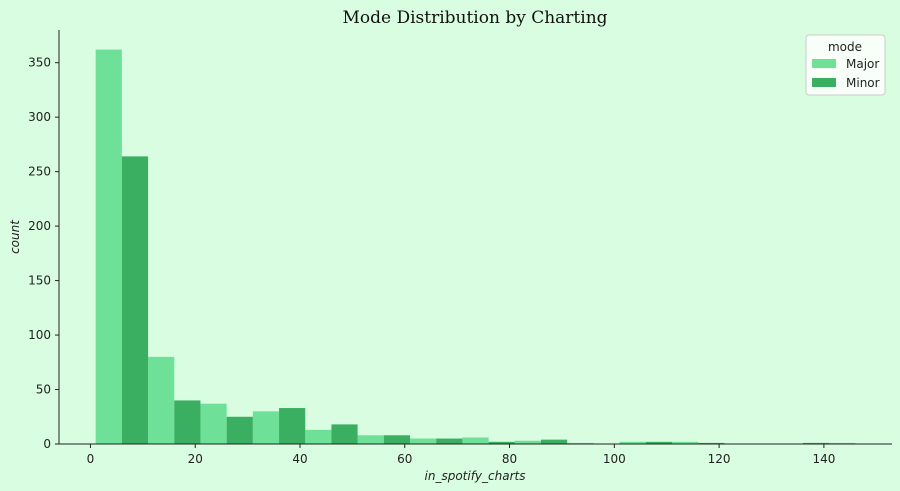 The height and width of the screenshot is (491, 900). Describe the element at coordinates (824, 63) in the screenshot. I see `legend-swatch-major` at that location.